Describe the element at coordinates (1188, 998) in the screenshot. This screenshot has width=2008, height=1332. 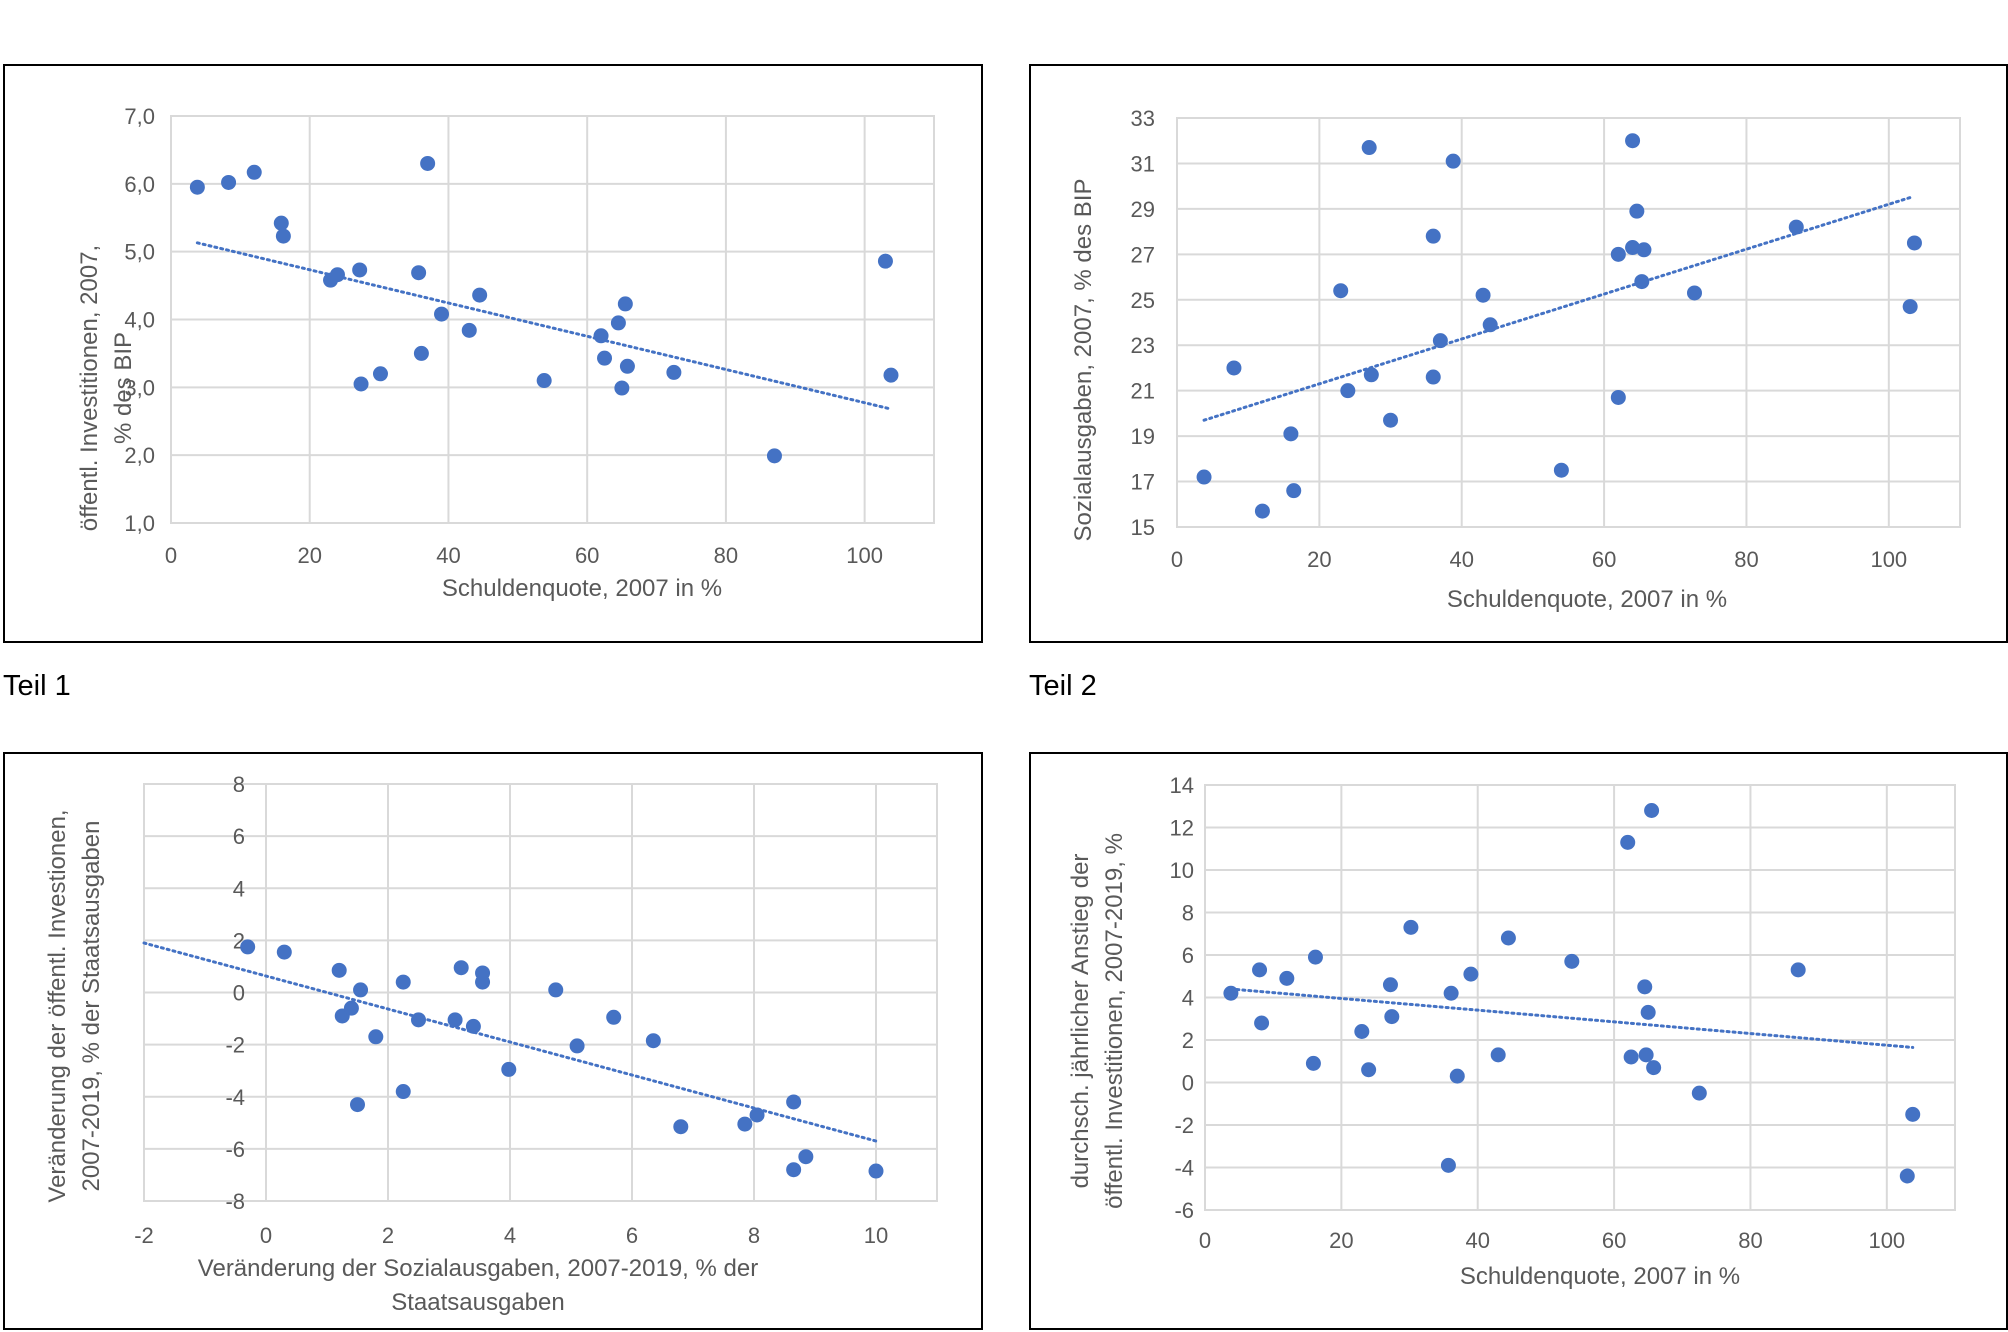
I see `y-tick-label: 4` at that location.